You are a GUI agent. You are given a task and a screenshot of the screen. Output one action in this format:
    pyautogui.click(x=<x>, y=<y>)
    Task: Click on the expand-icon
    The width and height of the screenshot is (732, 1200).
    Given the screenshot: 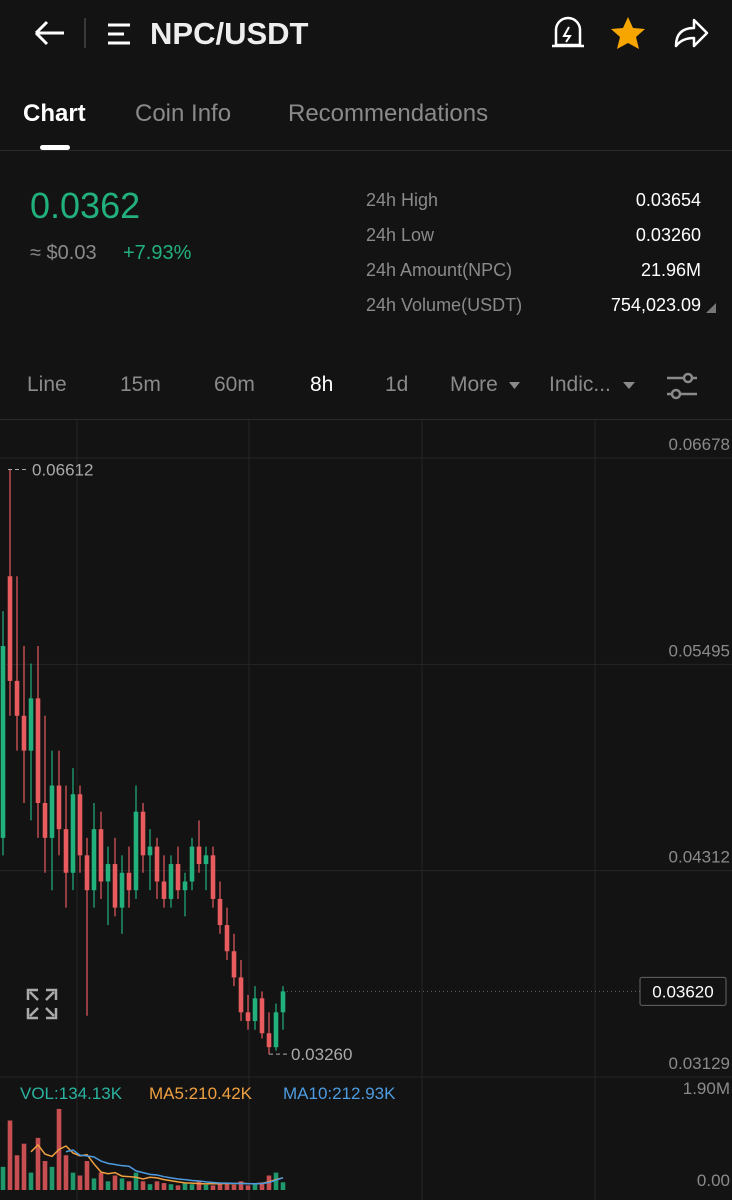 What is the action you would take?
    pyautogui.click(x=42, y=1004)
    